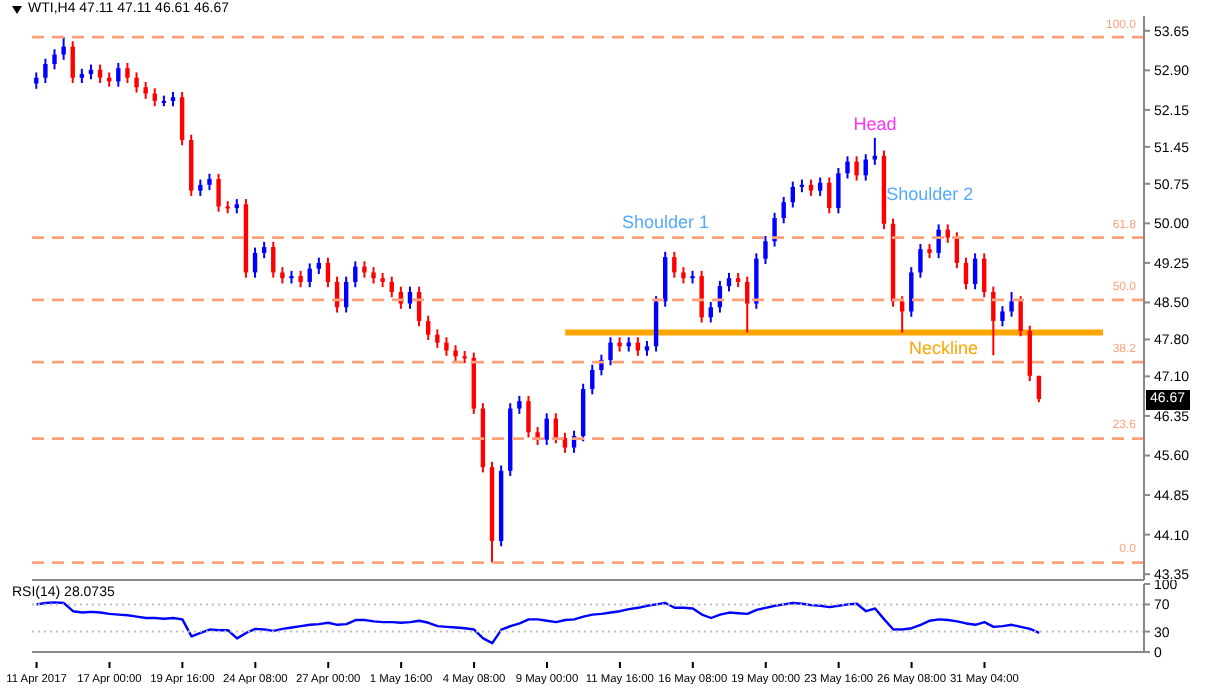 Image resolution: width=1212 pixels, height=688 pixels. I want to click on series-label: Neckline, so click(943, 348).